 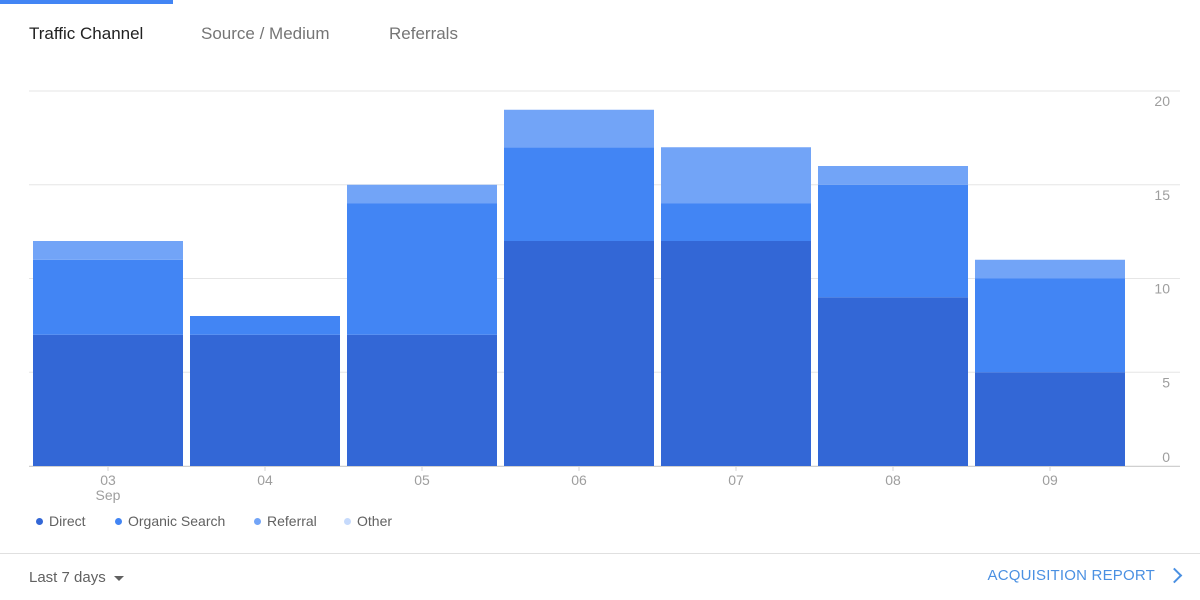 What do you see at coordinates (423, 33) in the screenshot?
I see `tab-referrals: Referrals` at bounding box center [423, 33].